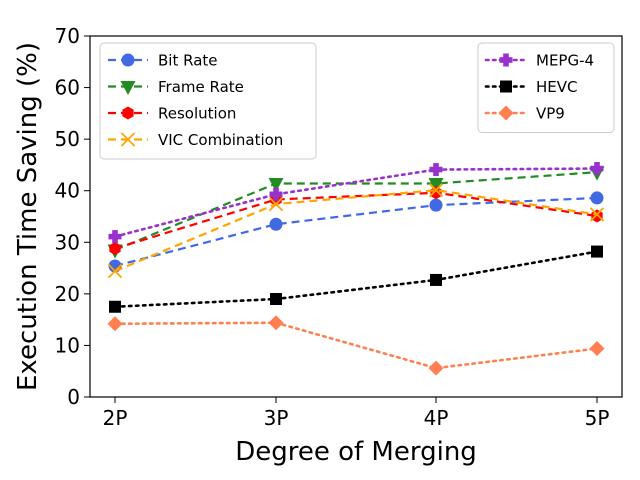  Describe the element at coordinates (188, 61) in the screenshot. I see `legend-label: Bit Rate` at that location.